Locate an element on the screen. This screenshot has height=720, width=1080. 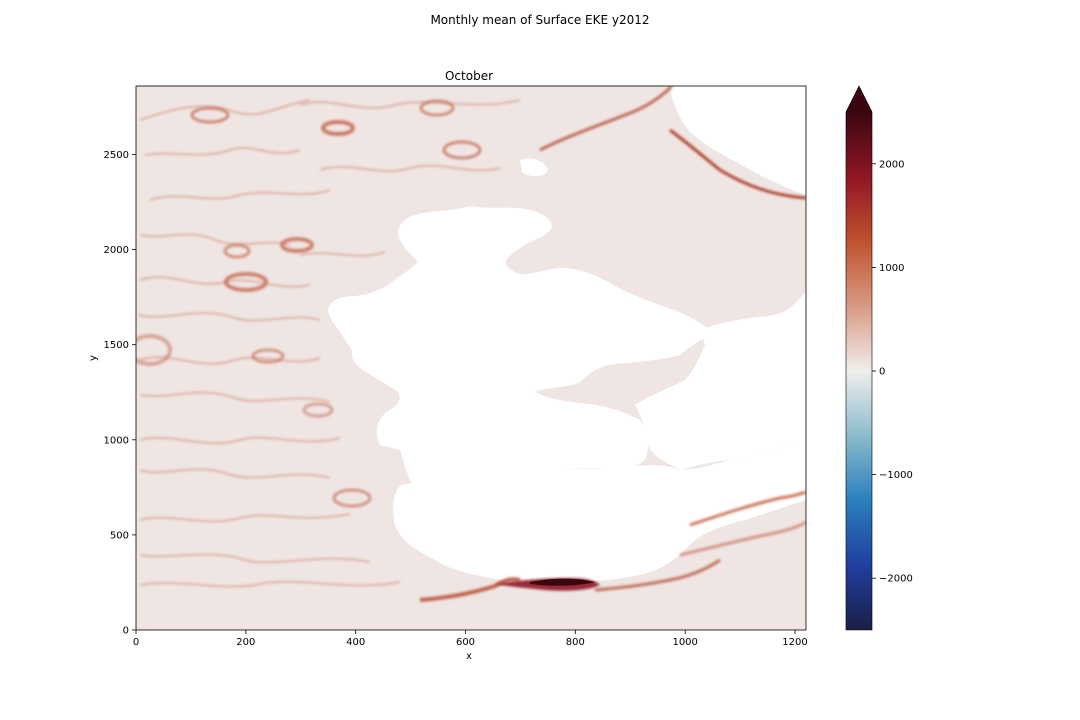
x-tick-label: 200 is located at coordinates (245, 642).